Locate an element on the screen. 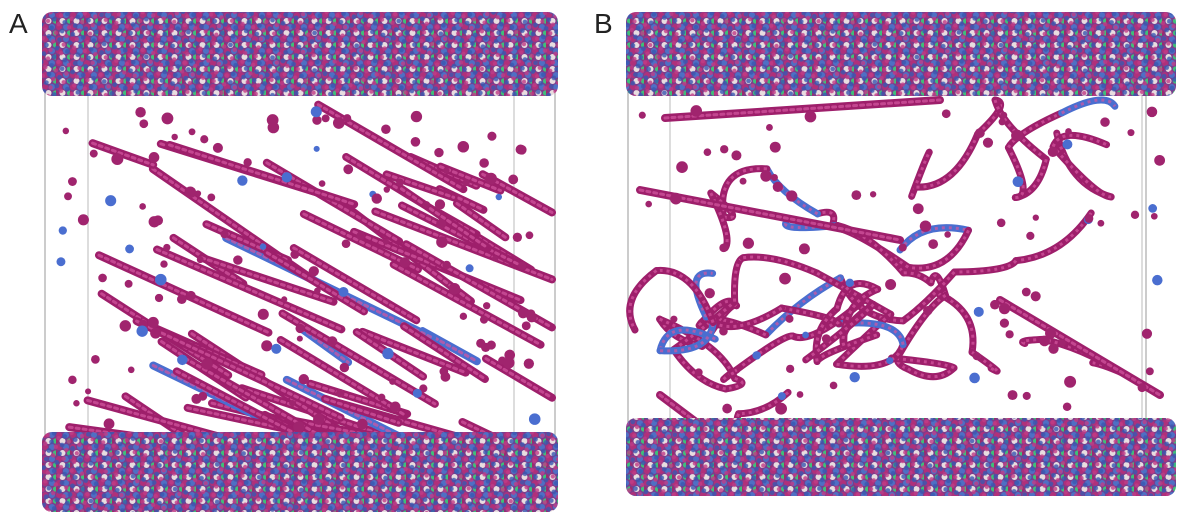  bottom-slab-texture is located at coordinates (300, 472).